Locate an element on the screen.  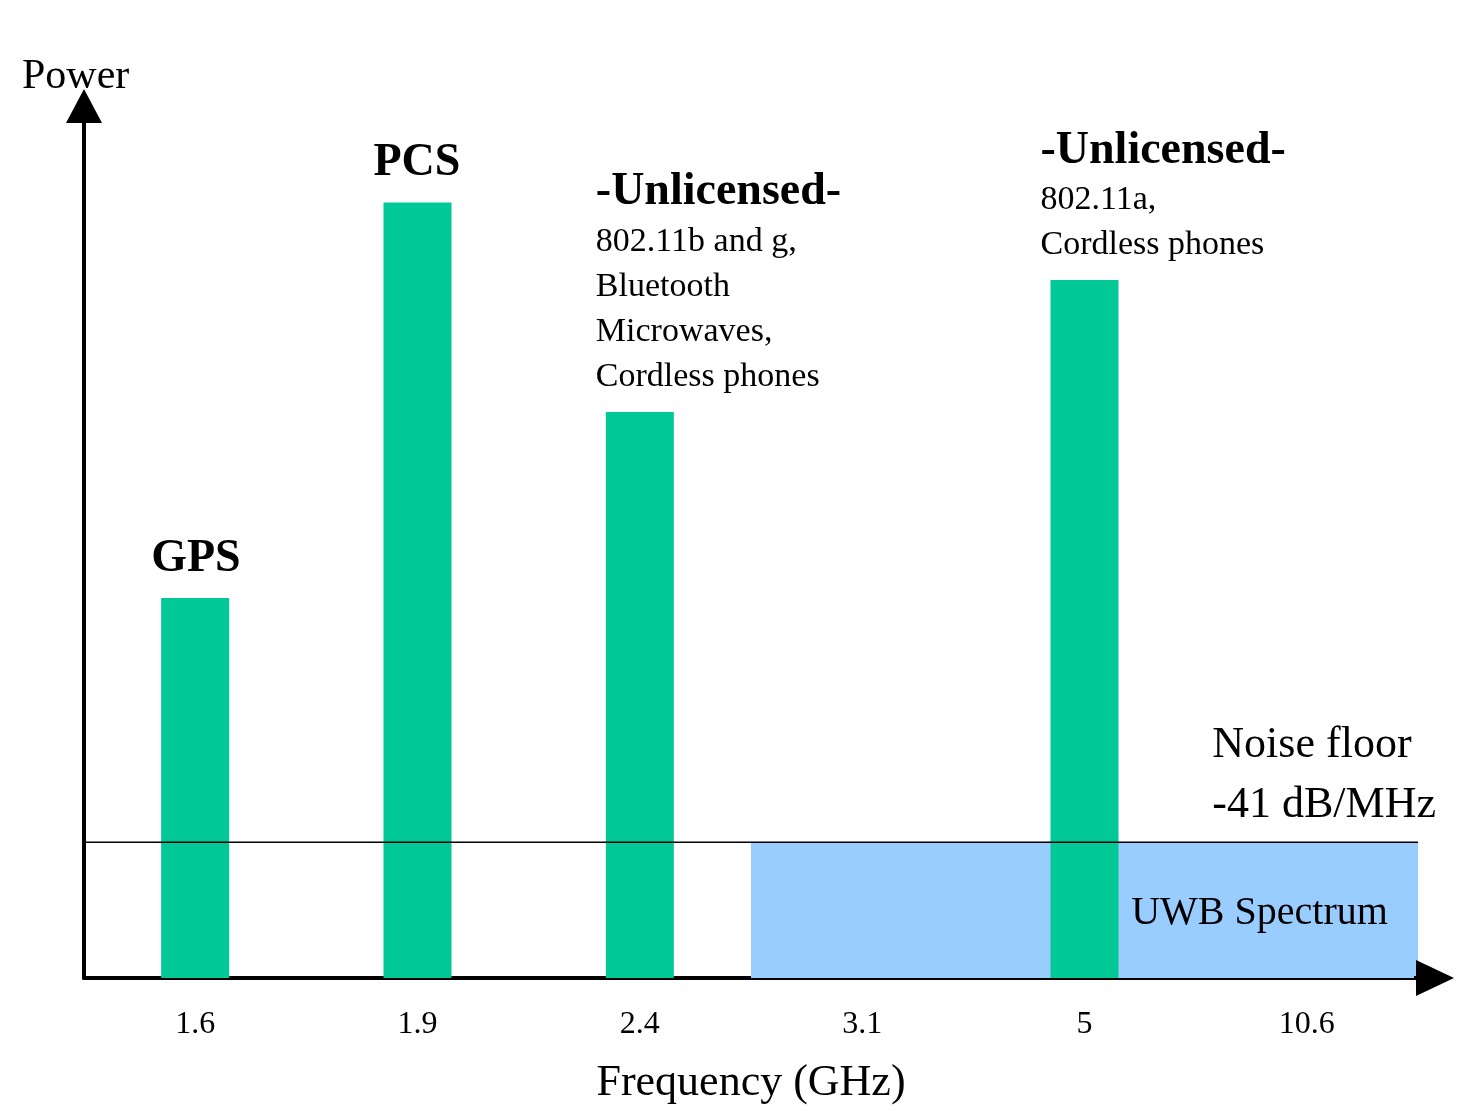
annotation: PCS is located at coordinates (417, 160).